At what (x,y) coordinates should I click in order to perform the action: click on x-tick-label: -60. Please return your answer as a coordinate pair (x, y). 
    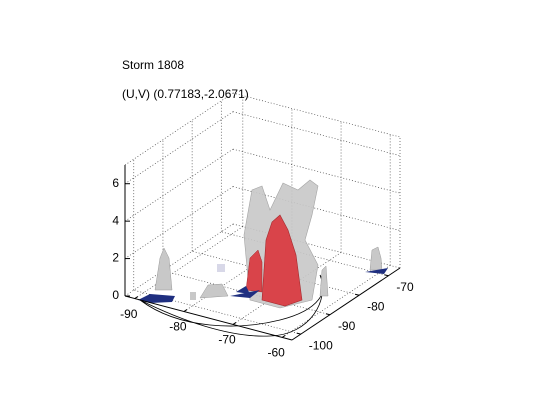
    Looking at the image, I should click on (277, 353).